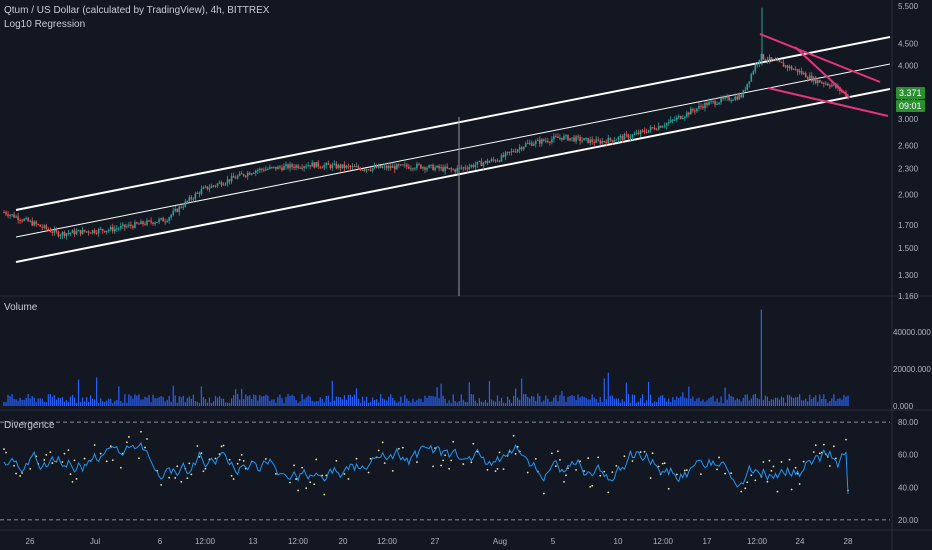 The width and height of the screenshot is (932, 550). What do you see at coordinates (500, 541) in the screenshot?
I see `time-tick-label: Aug` at bounding box center [500, 541].